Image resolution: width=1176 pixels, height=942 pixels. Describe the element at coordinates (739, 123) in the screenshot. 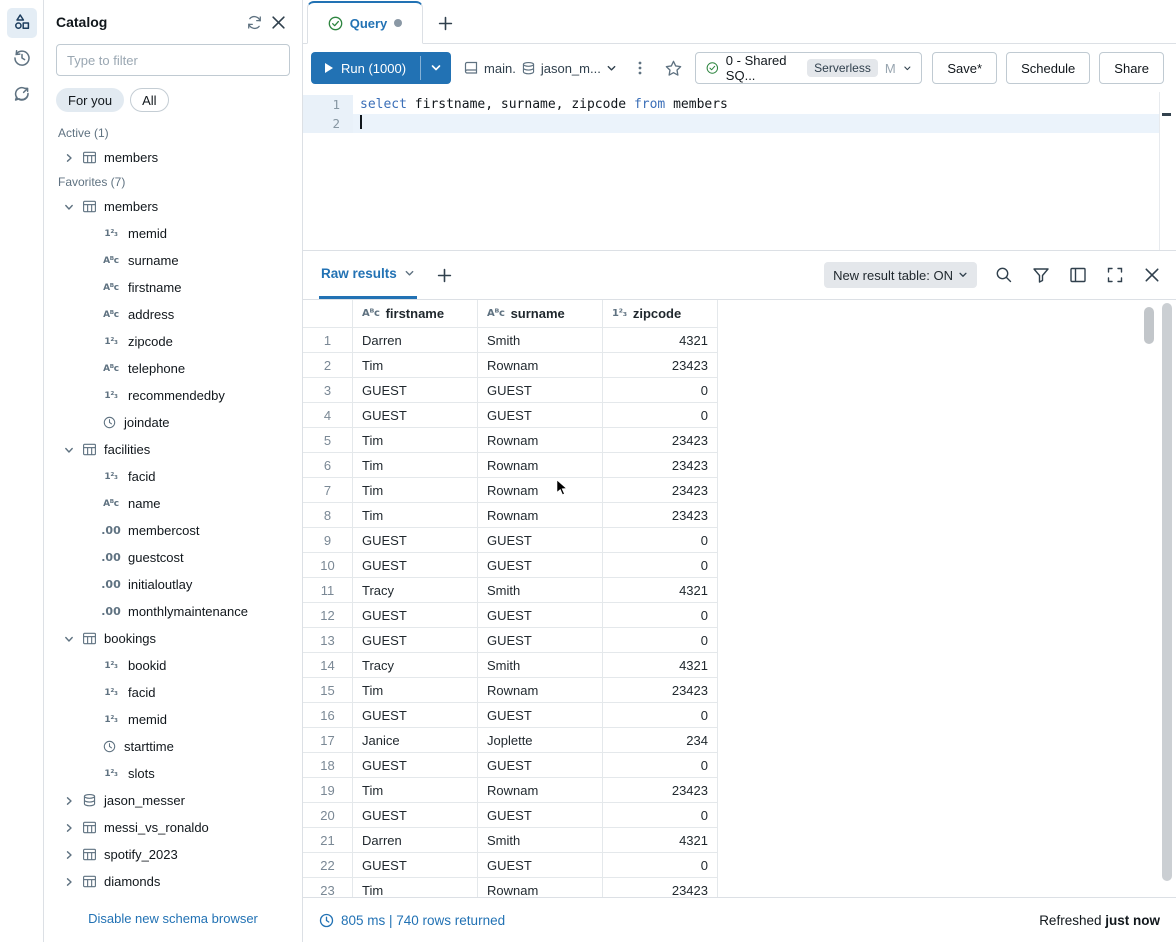

I see `editor-line-2: 2` at that location.